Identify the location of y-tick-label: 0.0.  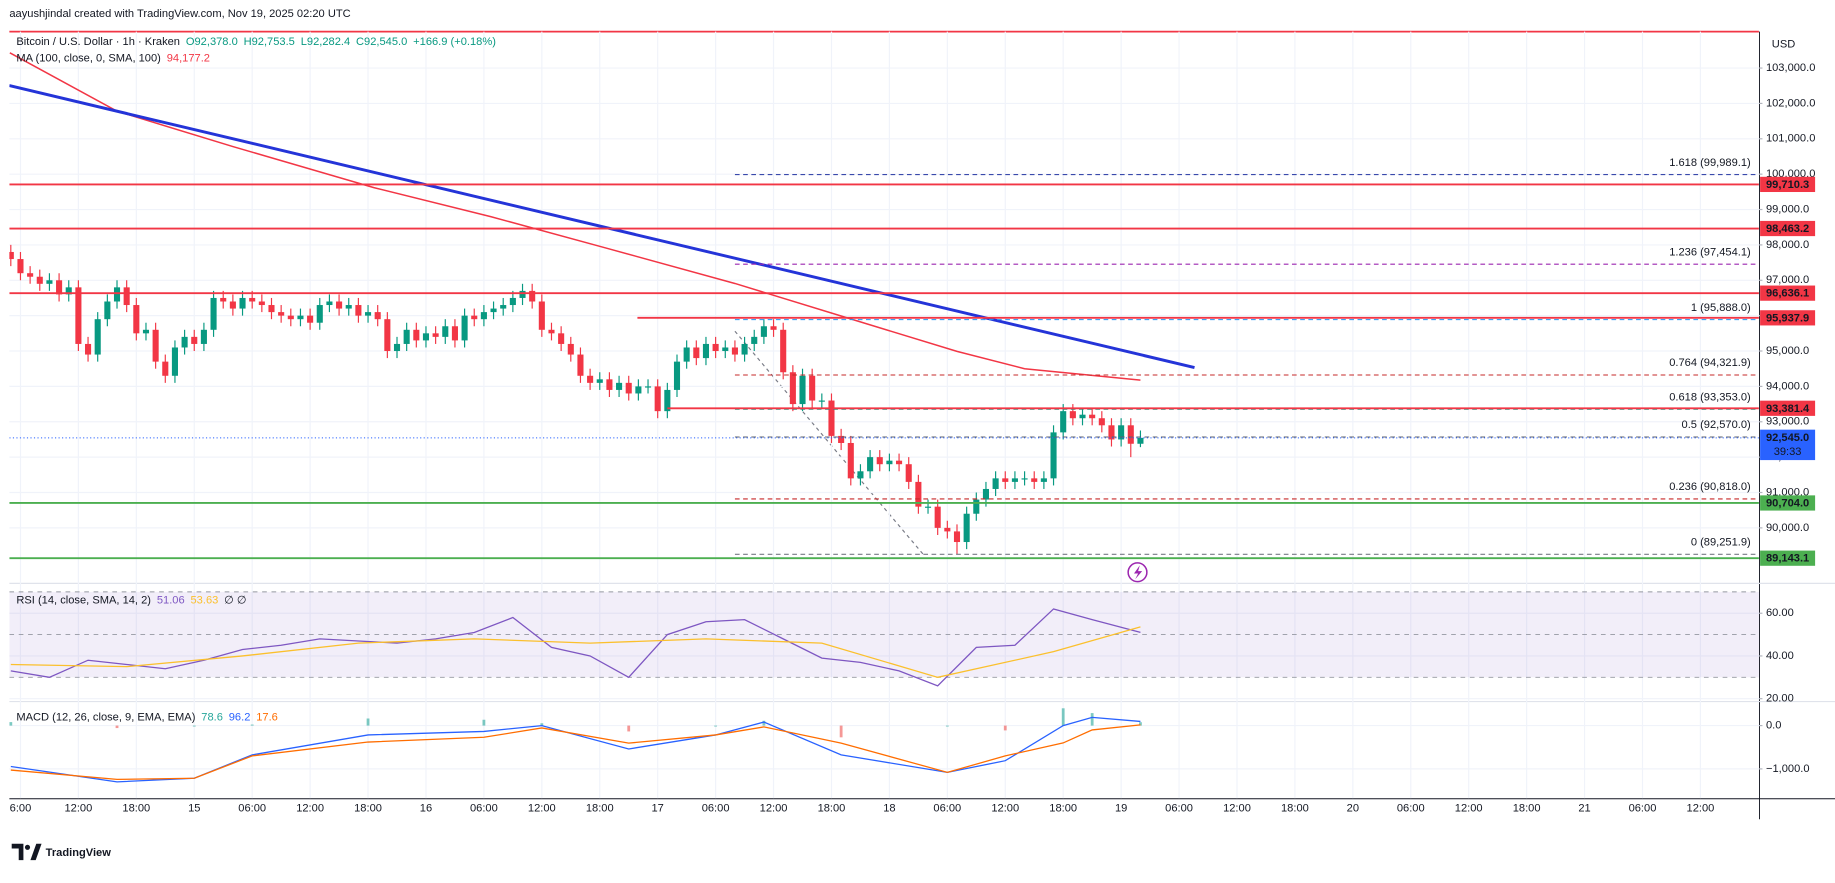
(1773, 726).